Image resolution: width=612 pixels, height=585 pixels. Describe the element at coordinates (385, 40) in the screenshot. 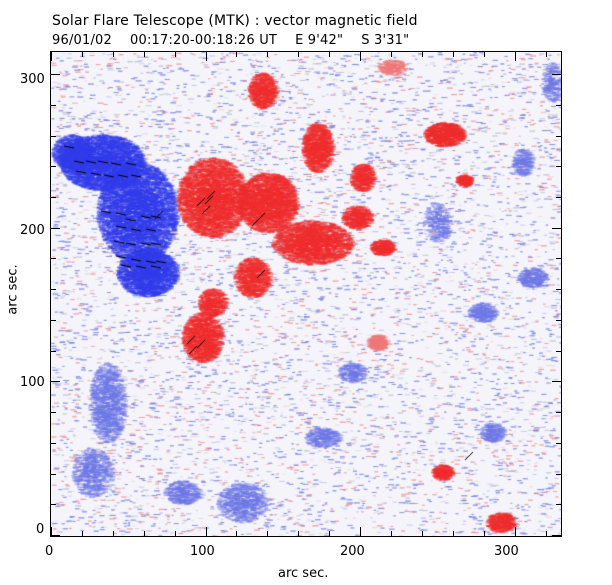

I see `obs-south-coordinate: S 3'31"` at that location.